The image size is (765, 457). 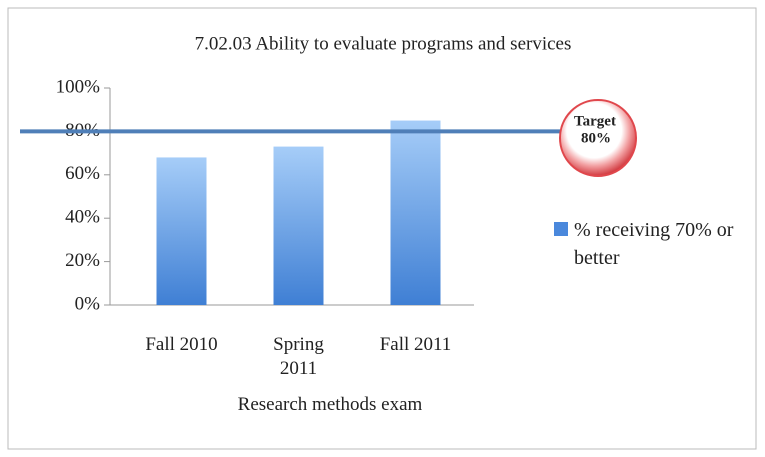 What do you see at coordinates (330, 404) in the screenshot?
I see `x-axis-label: Research methods exam` at bounding box center [330, 404].